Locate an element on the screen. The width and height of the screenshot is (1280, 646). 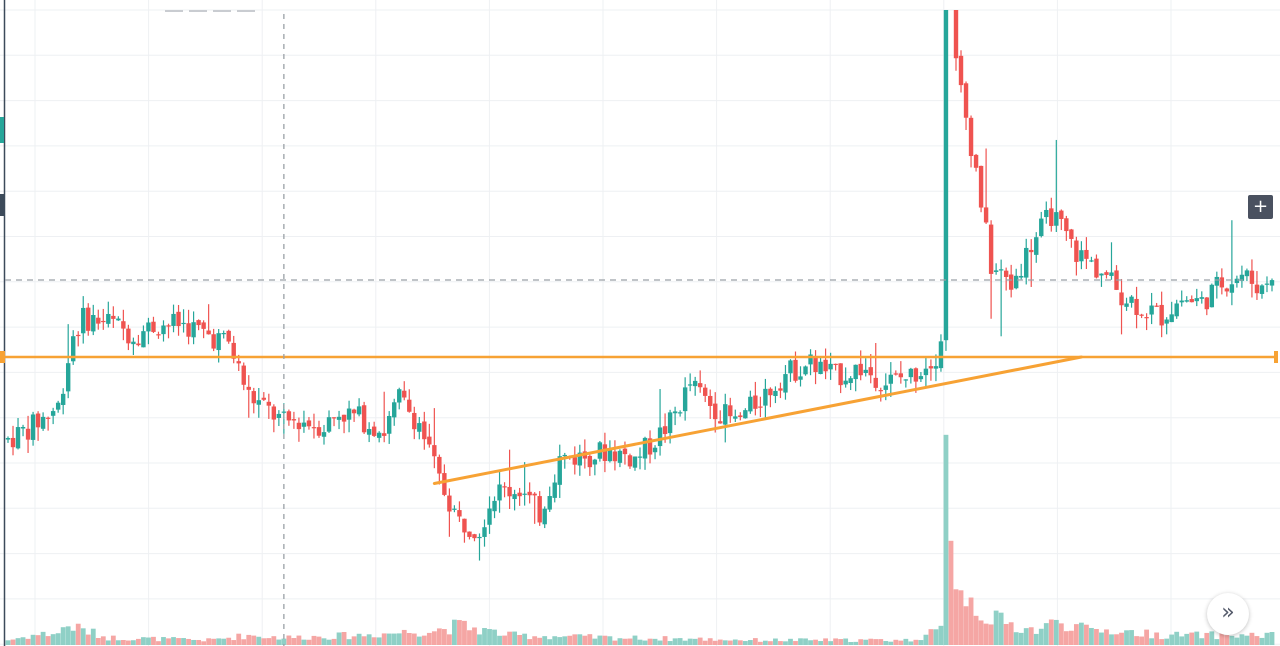
scroll-to-realtime-button: » is located at coordinates (1228, 614).